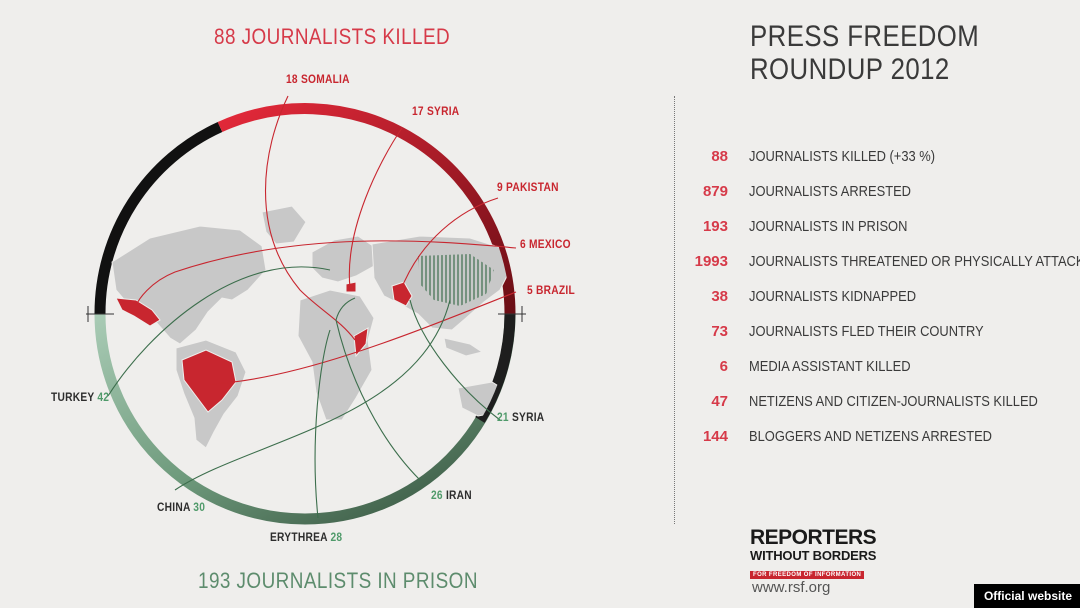 The image size is (1080, 608). Describe the element at coordinates (545, 244) in the screenshot. I see `label-mexico: 6 MEXICO` at that location.